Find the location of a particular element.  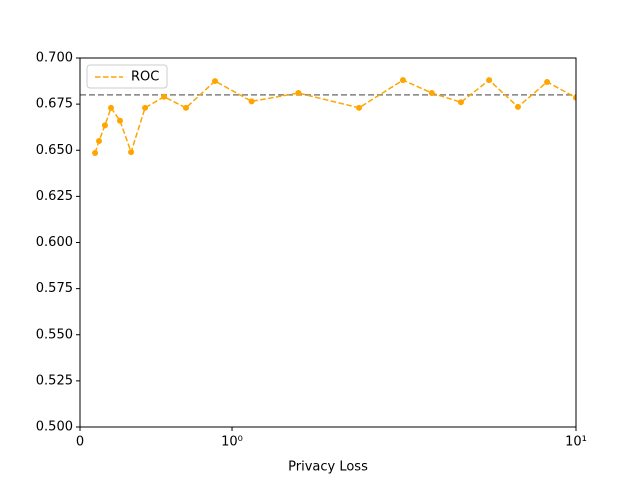

legend-label: ROC is located at coordinates (145, 77).